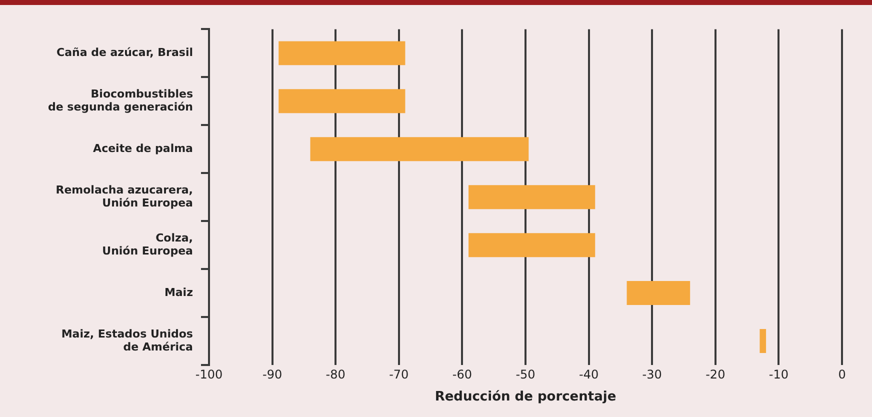 Image resolution: width=872 pixels, height=417 pixels. Describe the element at coordinates (143, 148) in the screenshot. I see `y-tick-label: Aceite de palma` at that location.